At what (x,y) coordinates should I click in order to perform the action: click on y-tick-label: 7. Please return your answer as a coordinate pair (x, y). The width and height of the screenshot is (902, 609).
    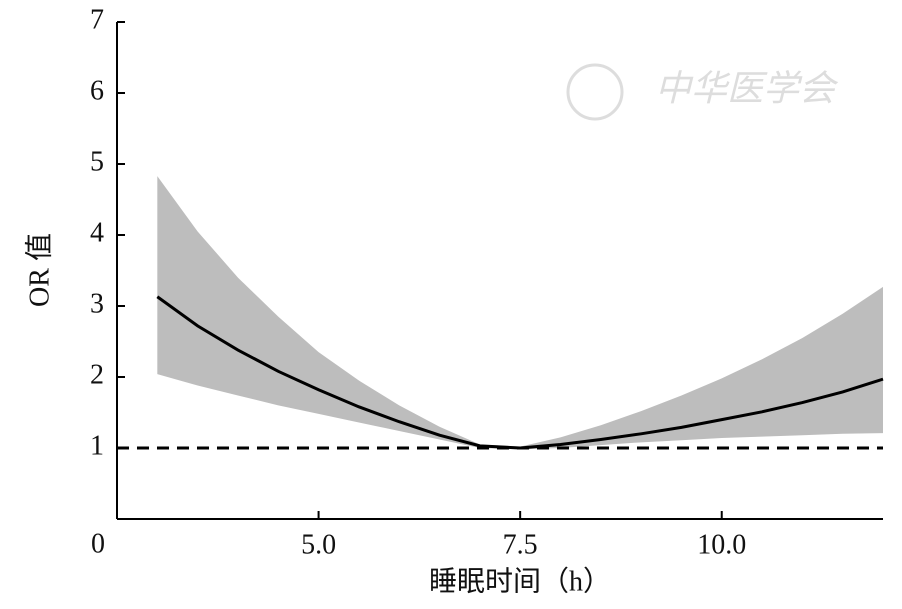
    Looking at the image, I should click on (97, 19).